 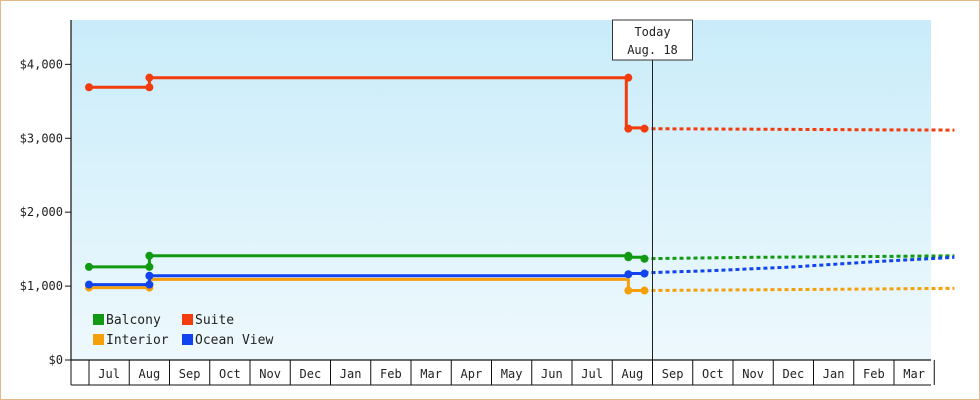 I want to click on series-balcony, so click(x=520, y=261).